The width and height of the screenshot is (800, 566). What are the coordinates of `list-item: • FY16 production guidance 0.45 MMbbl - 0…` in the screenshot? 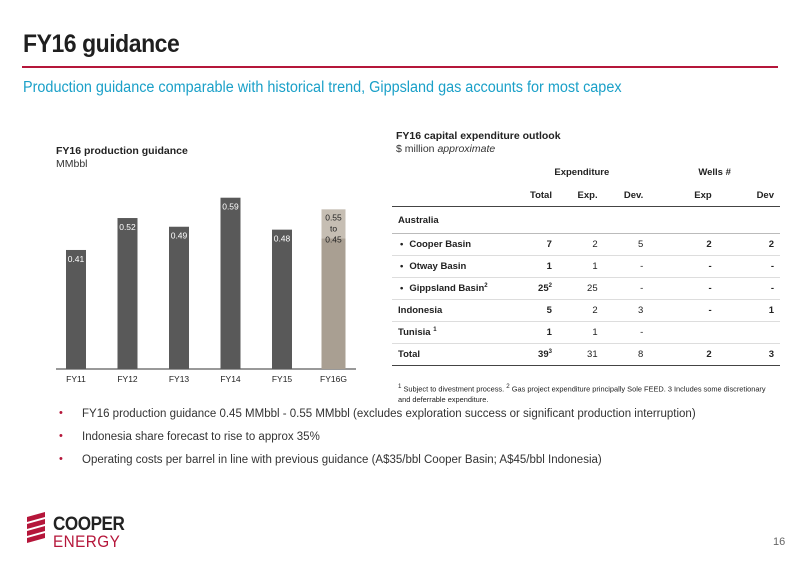 It's located at (377, 413).